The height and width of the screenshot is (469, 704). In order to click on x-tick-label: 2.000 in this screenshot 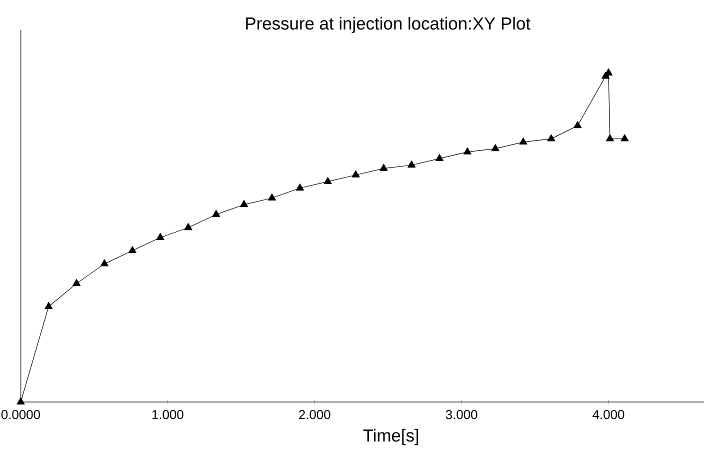, I will do `click(314, 415)`.